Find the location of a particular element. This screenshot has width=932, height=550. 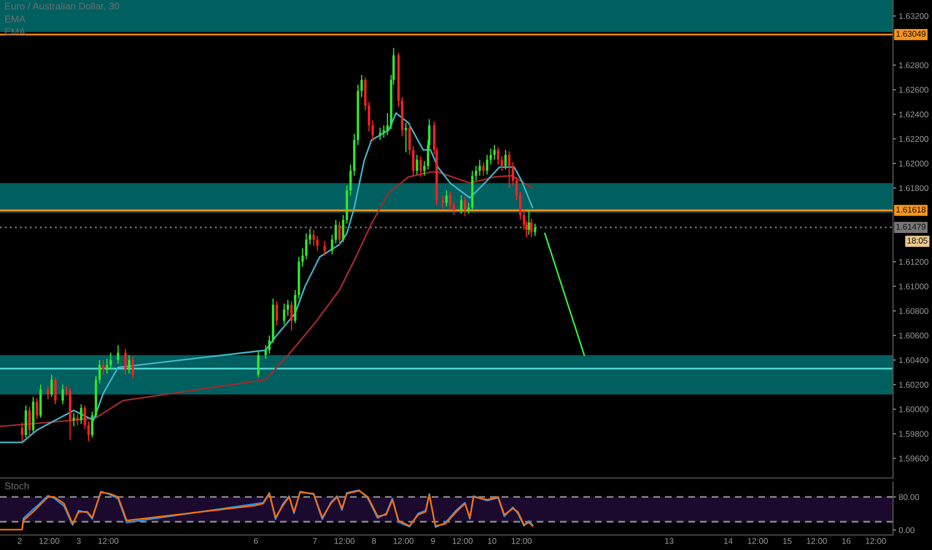

x-tick-label: 15 is located at coordinates (787, 541).